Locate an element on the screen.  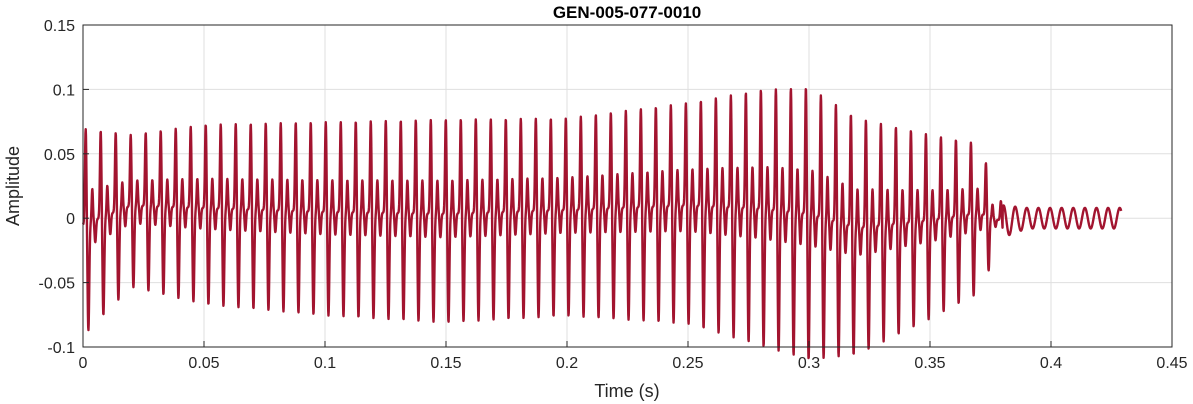
x-tick-label: 0.15 is located at coordinates (445, 363).